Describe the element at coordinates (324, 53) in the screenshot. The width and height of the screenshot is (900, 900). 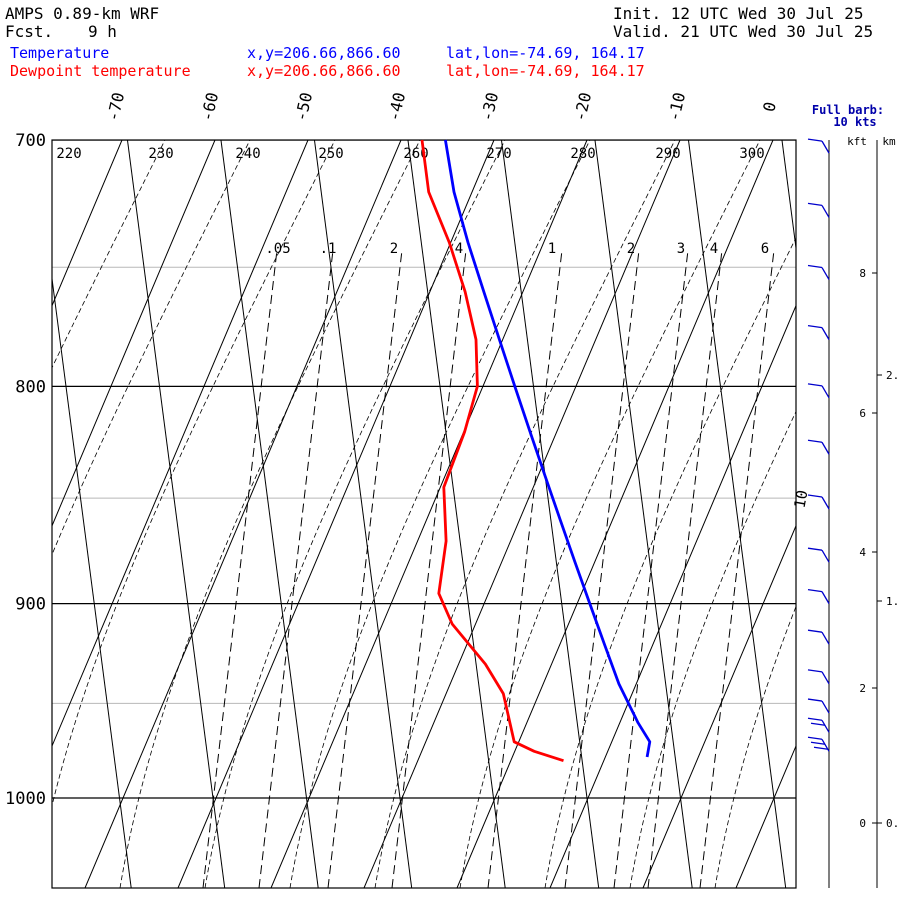
I see `legend-temperature-coords: x,y=206.66,866.60` at that location.